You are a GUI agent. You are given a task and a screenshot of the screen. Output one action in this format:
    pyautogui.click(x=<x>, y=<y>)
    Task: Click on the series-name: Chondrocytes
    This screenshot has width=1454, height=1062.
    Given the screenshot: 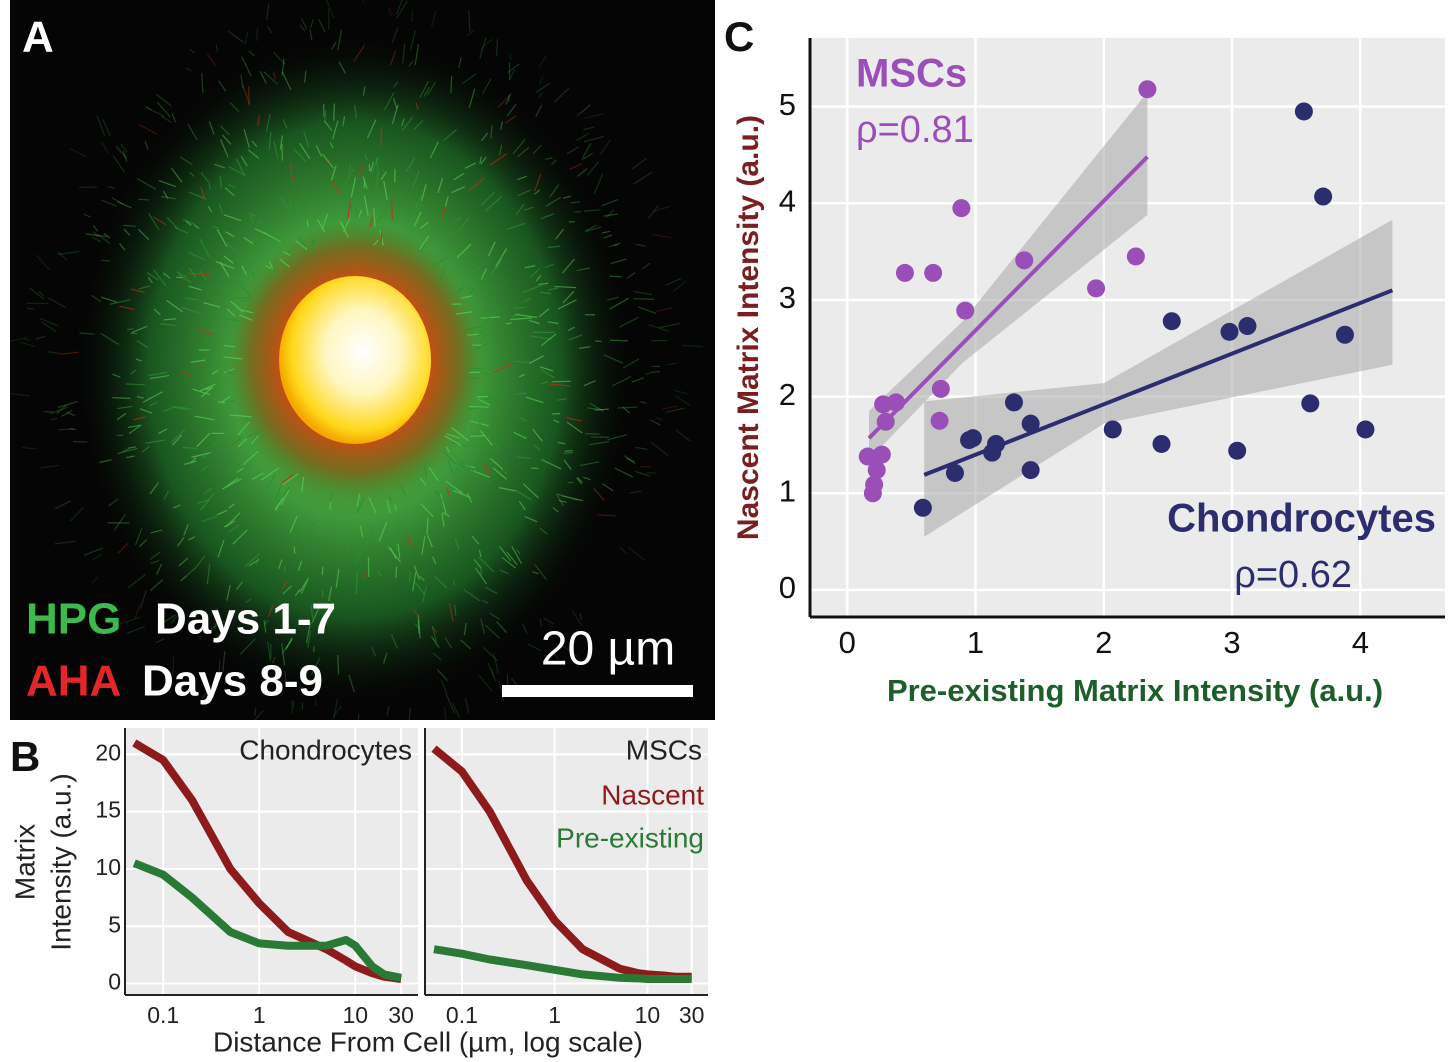 What is the action you would take?
    pyautogui.click(x=1301, y=519)
    